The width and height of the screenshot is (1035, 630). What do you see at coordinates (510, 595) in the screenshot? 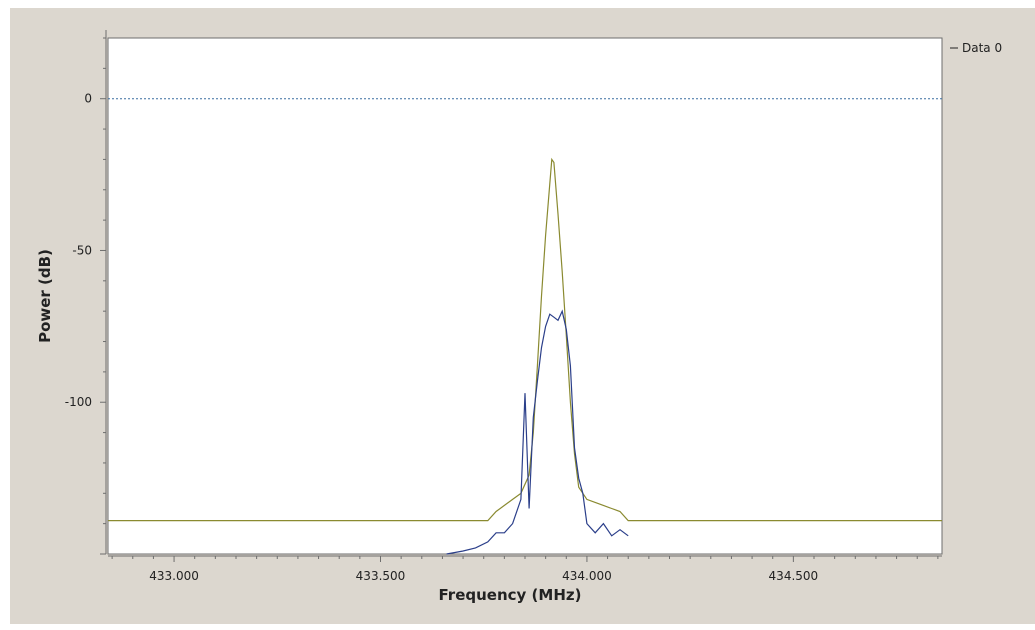
I see `x-axis-title: Frequency (MHz)` at bounding box center [510, 595].